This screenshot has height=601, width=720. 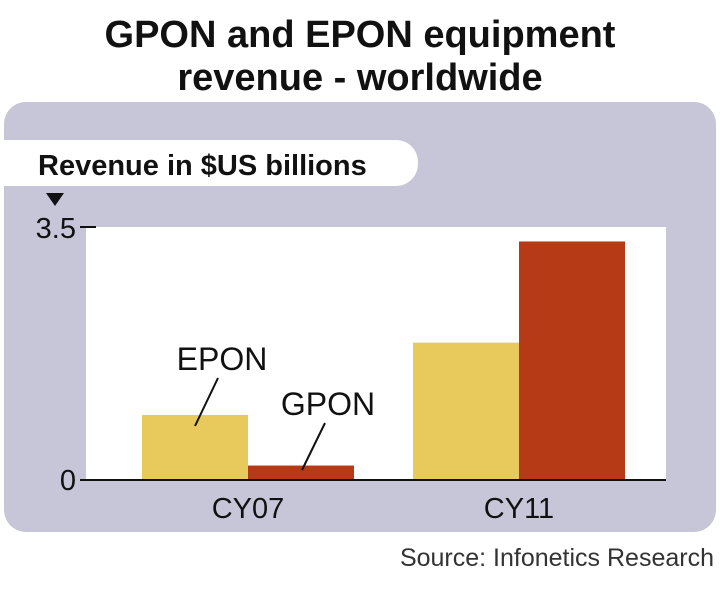 I want to click on series-label-gpon: GPON, so click(x=328, y=404).